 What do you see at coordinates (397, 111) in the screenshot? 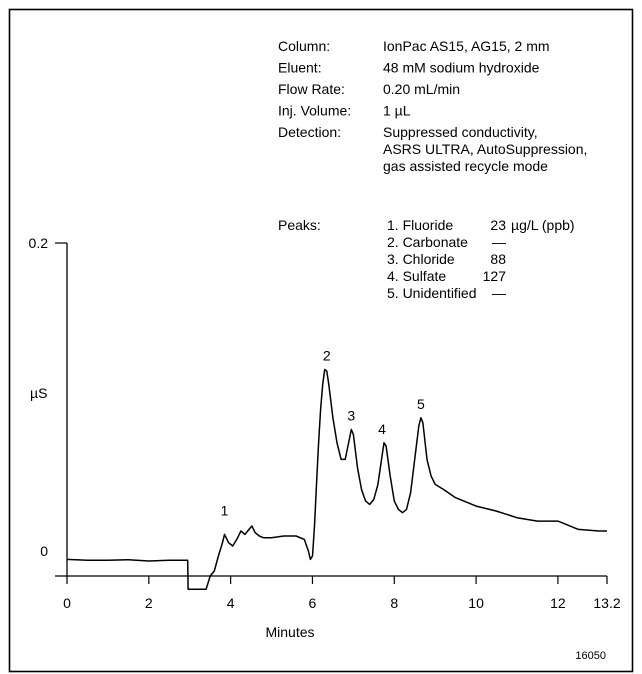
I see `condition-value: 1 µL` at bounding box center [397, 111].